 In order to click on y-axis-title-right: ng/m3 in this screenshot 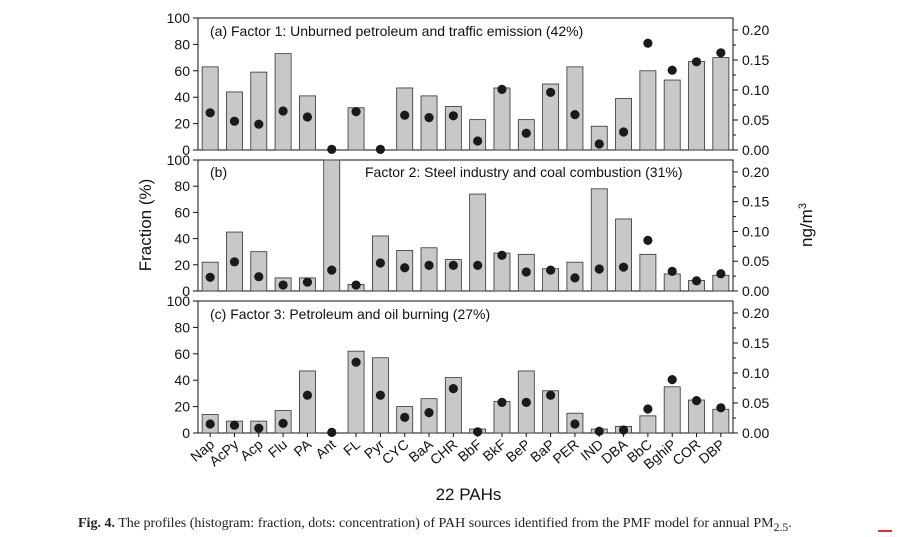, I will do `click(806, 225)`.